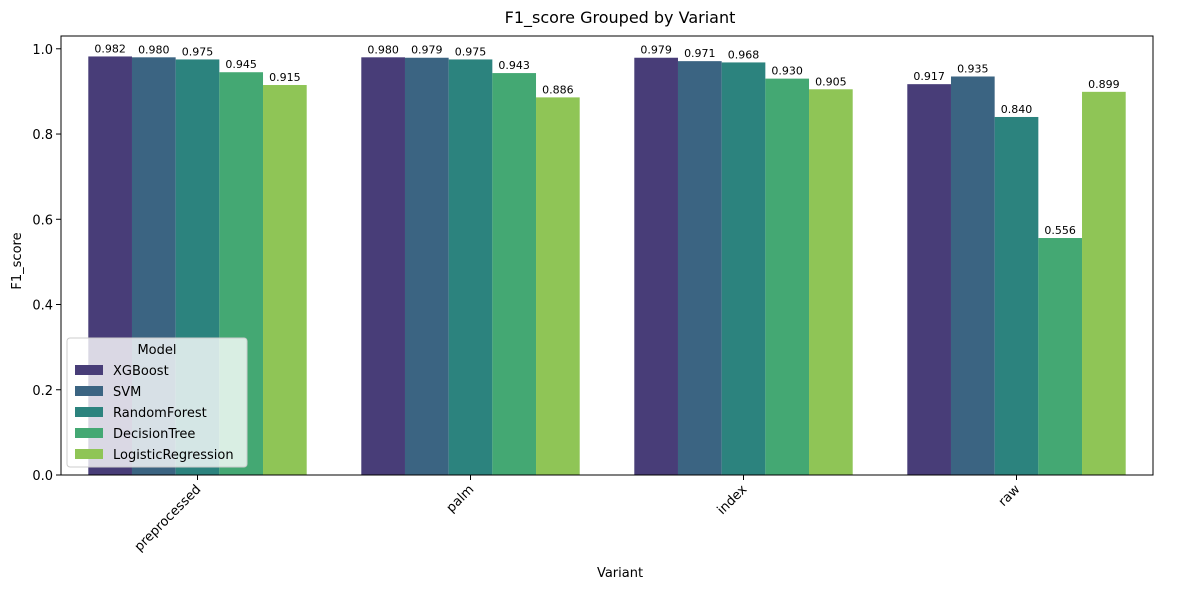  I want to click on legend-swatch-xgboost, so click(89, 370).